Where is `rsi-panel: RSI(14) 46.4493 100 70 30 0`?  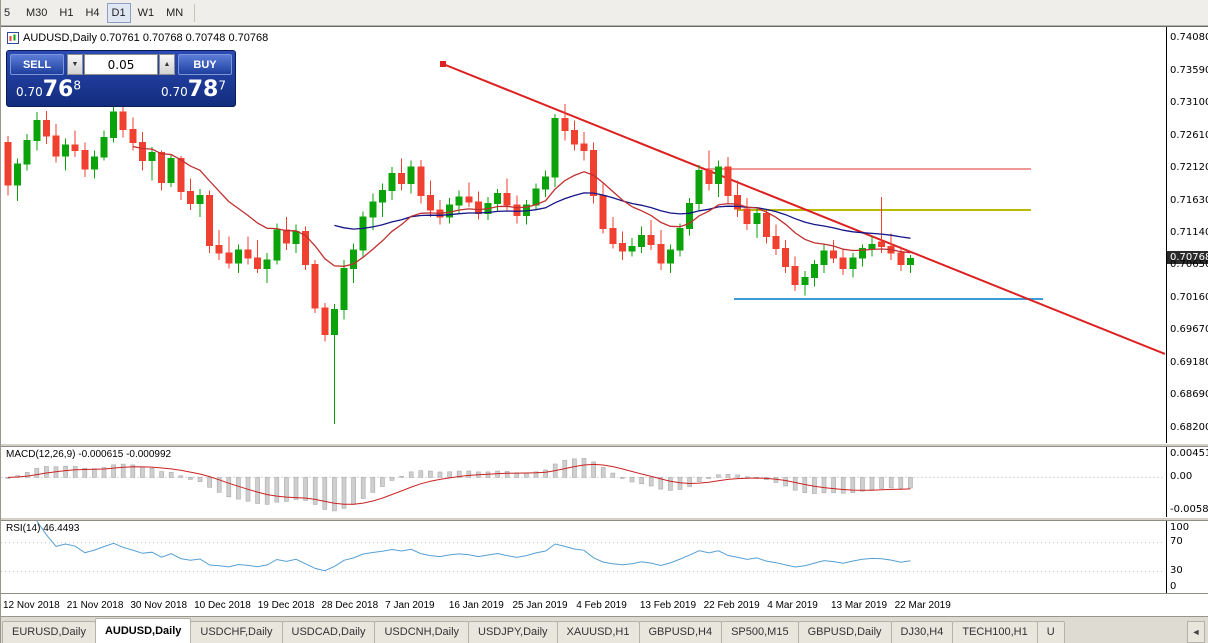 rsi-panel: RSI(14) 46.4493 100 70 30 0 is located at coordinates (604, 556).